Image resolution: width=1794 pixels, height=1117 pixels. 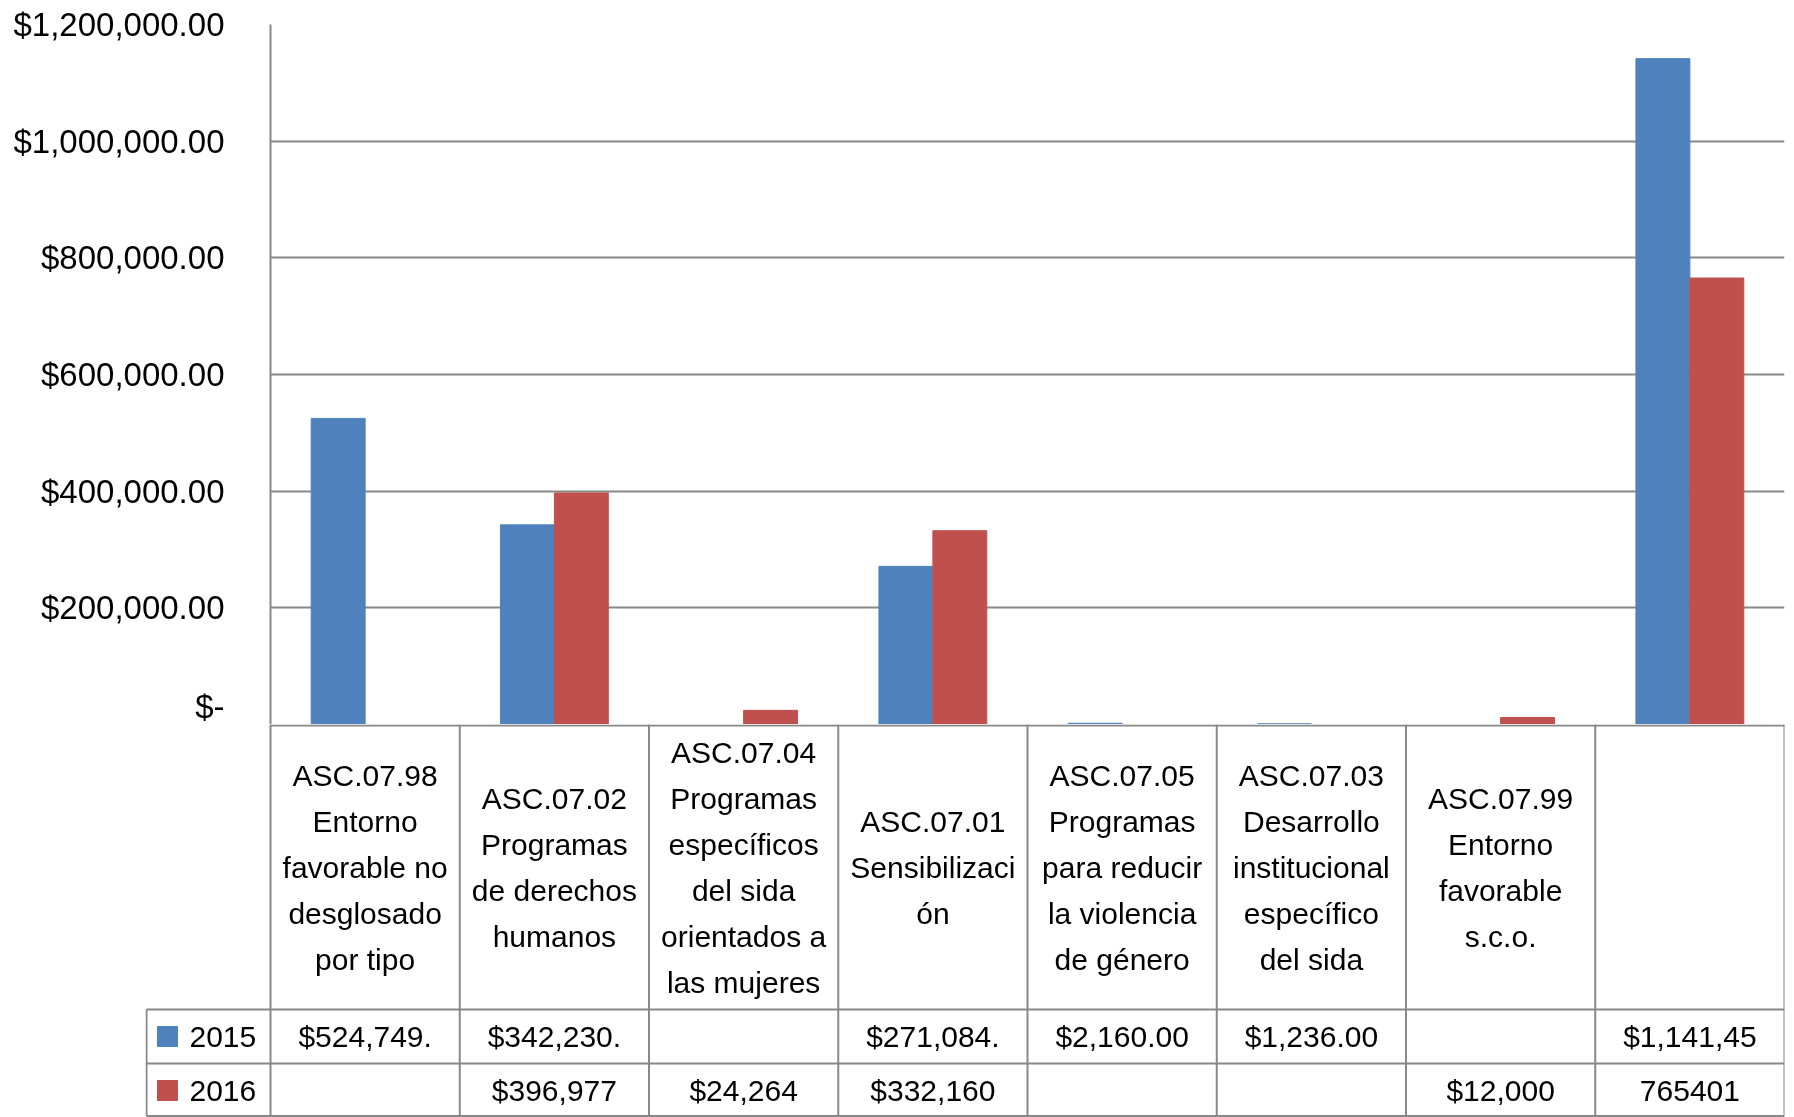 What do you see at coordinates (132, 608) in the screenshot?
I see `y-tick-label: $200,000.00` at bounding box center [132, 608].